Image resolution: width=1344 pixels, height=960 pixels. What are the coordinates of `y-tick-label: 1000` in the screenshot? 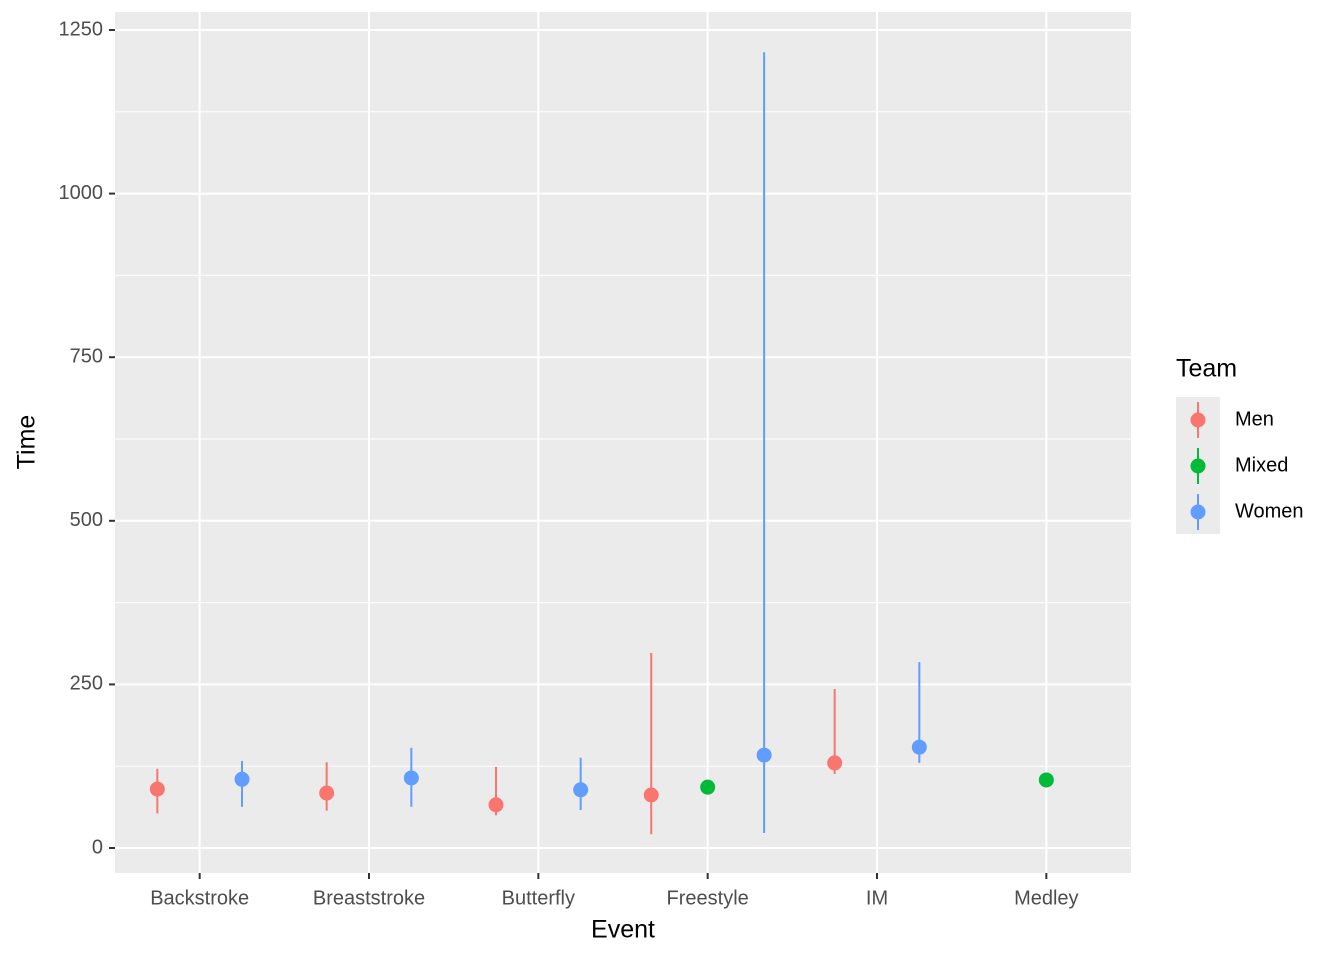 It's located at (81, 193).